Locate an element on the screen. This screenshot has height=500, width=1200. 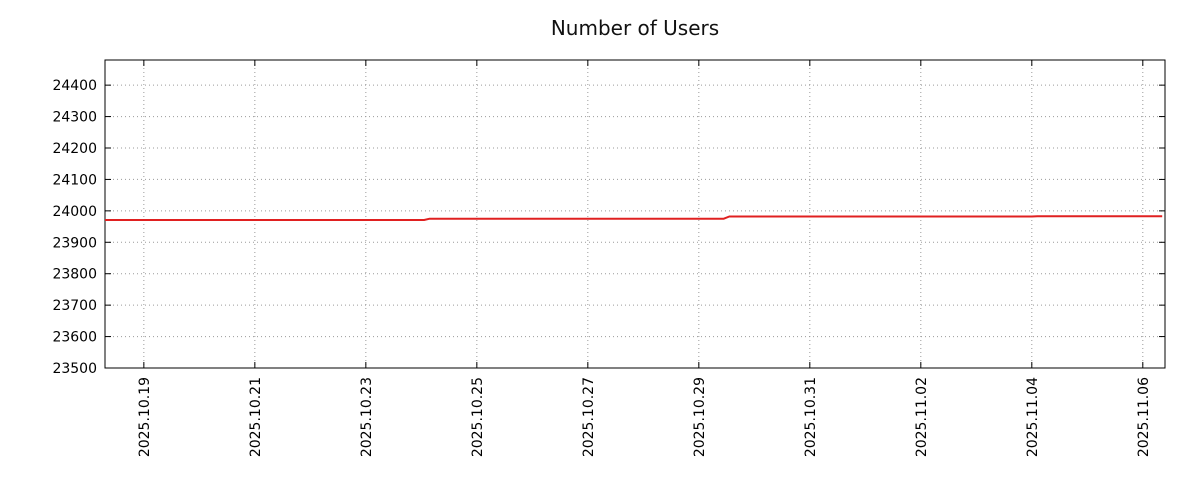
y-tick-label: 24100 is located at coordinates (74, 180).